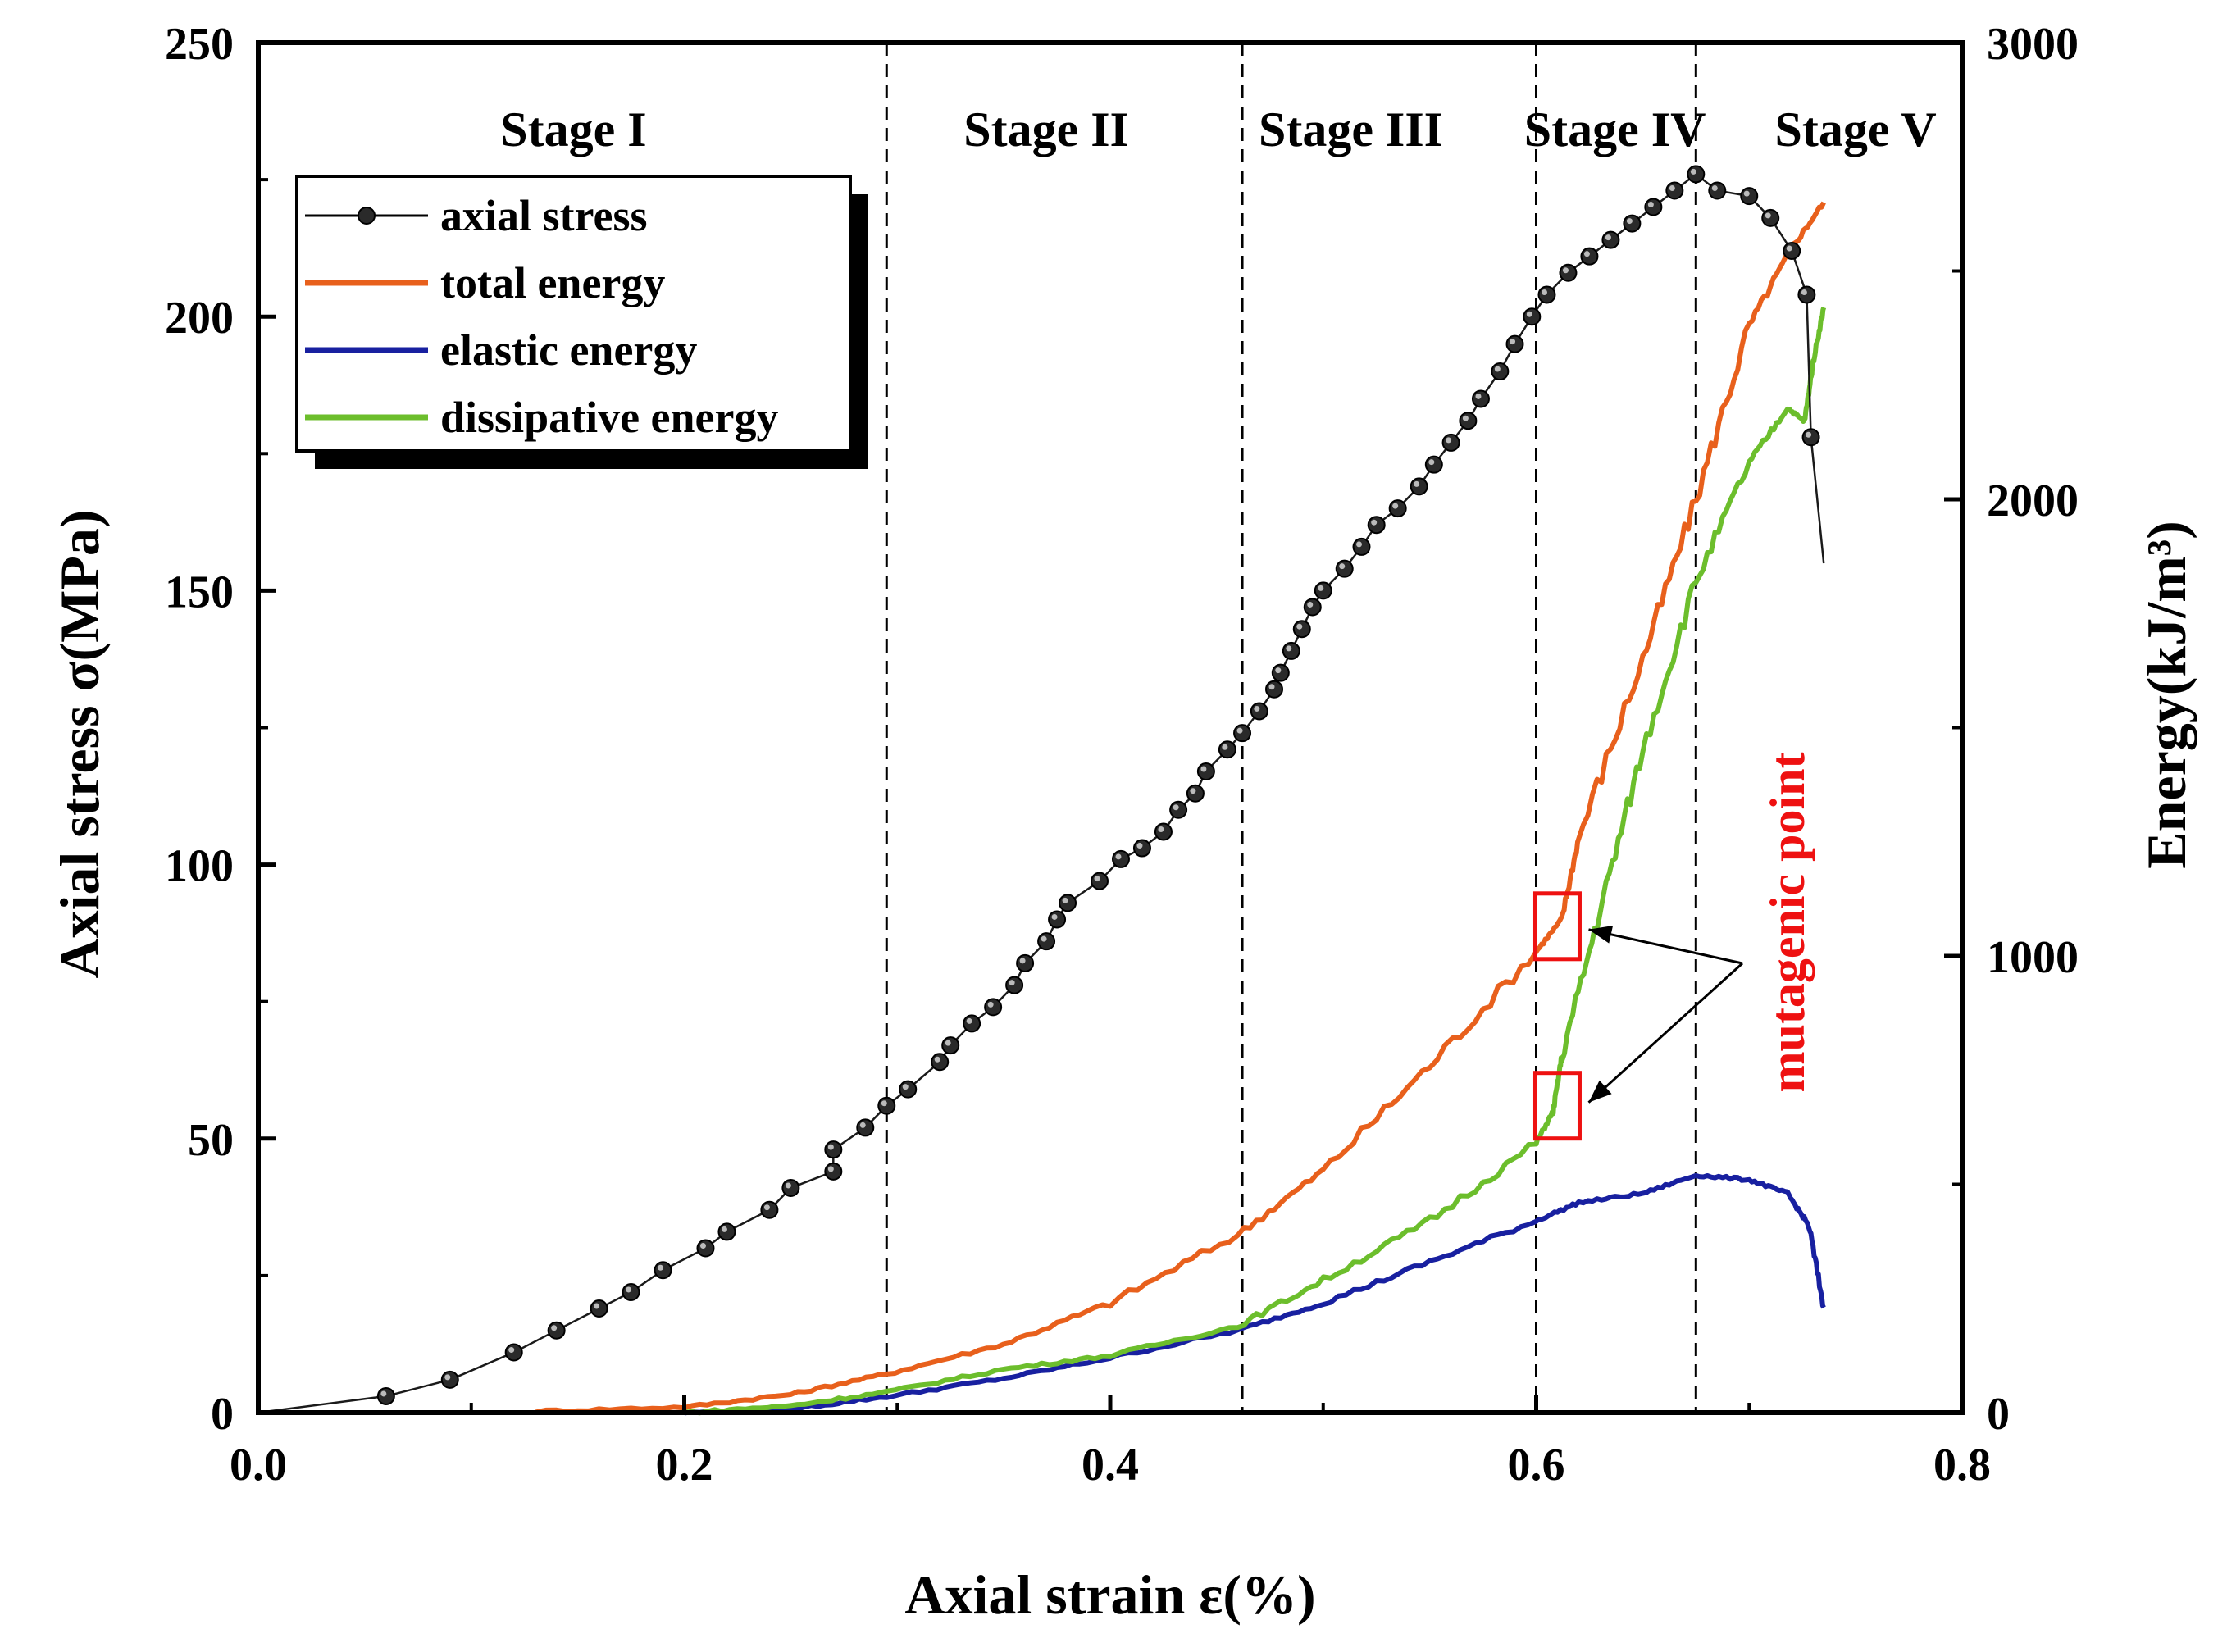 The image size is (2227, 1652). What do you see at coordinates (222, 1414) in the screenshot?
I see `y-tick-label: 0` at bounding box center [222, 1414].